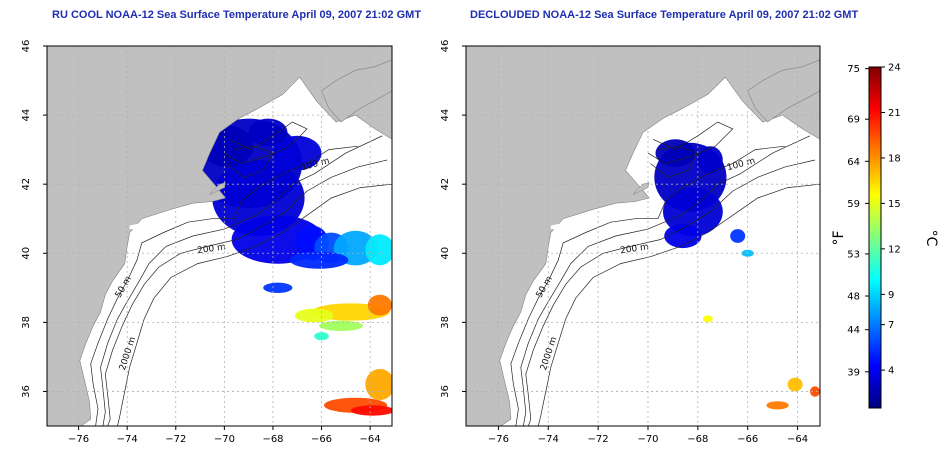 This screenshot has width=950, height=475. Describe the element at coordinates (891, 295) in the screenshot. I see `celsius-tick-label: 9` at that location.